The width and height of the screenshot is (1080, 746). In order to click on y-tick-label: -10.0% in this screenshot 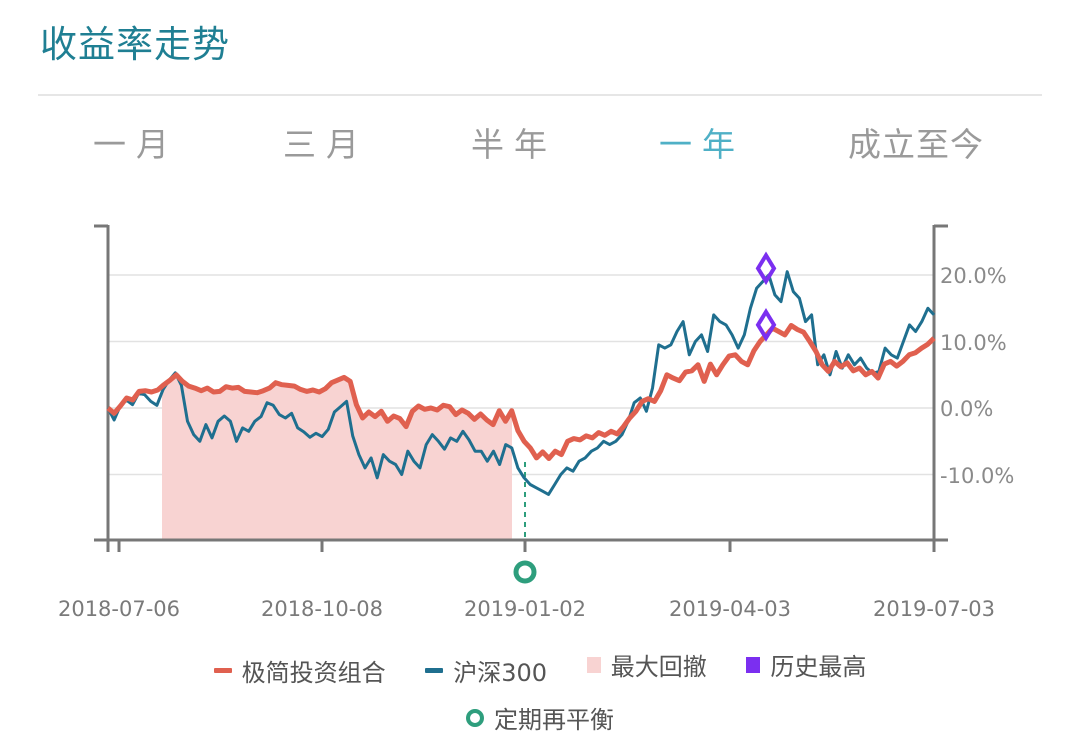, I will do `click(977, 476)`.